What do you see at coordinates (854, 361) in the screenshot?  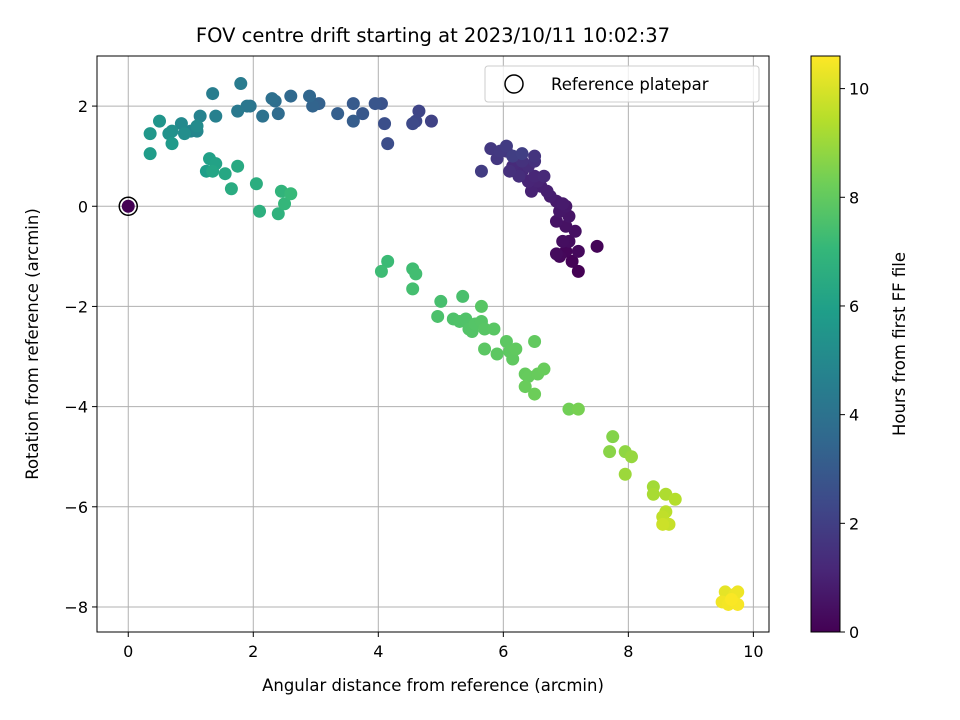 I see `colorbar-ticks: 0 2 4 6 8 10` at bounding box center [854, 361].